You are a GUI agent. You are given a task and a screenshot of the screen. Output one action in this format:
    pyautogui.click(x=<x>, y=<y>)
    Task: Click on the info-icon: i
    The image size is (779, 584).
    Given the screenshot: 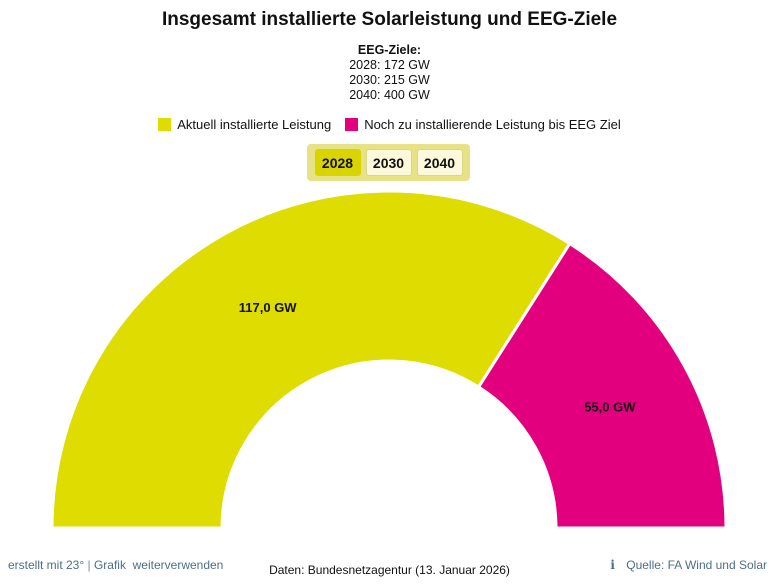 What is the action you would take?
    pyautogui.click(x=612, y=565)
    